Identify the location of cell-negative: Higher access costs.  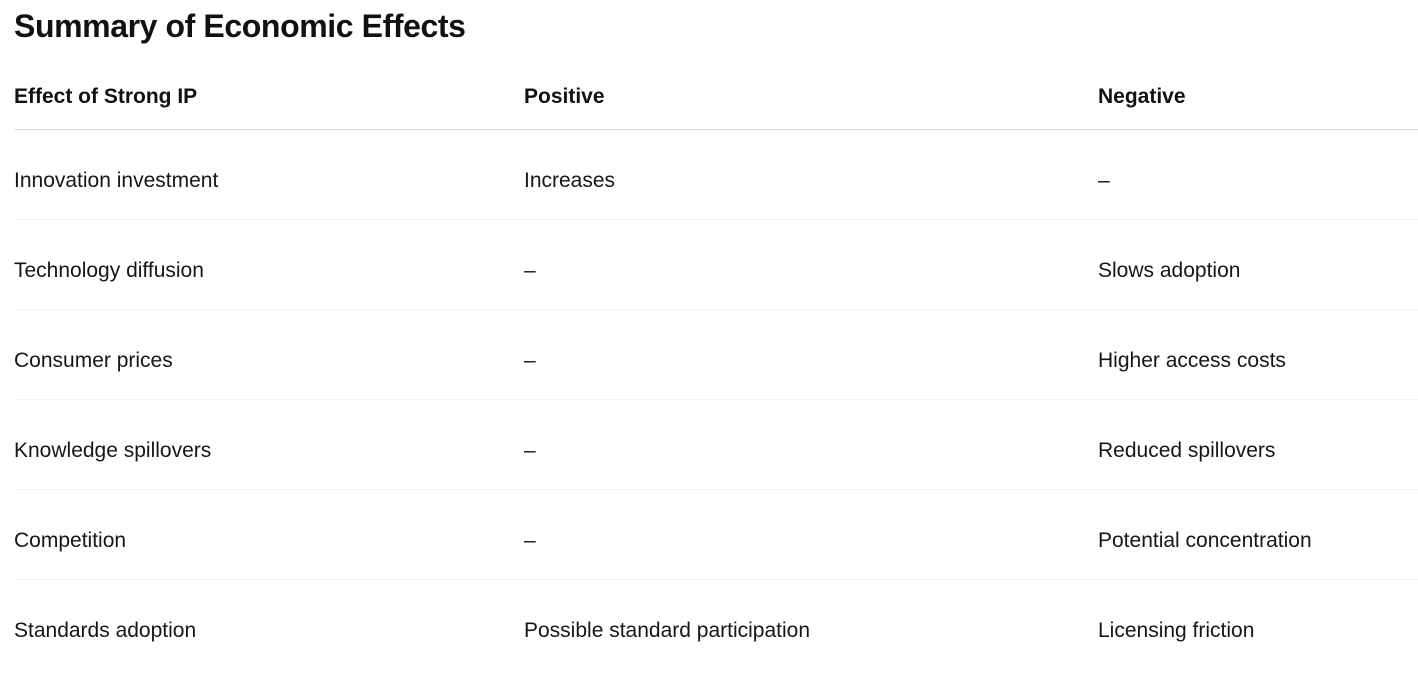
(1192, 360).